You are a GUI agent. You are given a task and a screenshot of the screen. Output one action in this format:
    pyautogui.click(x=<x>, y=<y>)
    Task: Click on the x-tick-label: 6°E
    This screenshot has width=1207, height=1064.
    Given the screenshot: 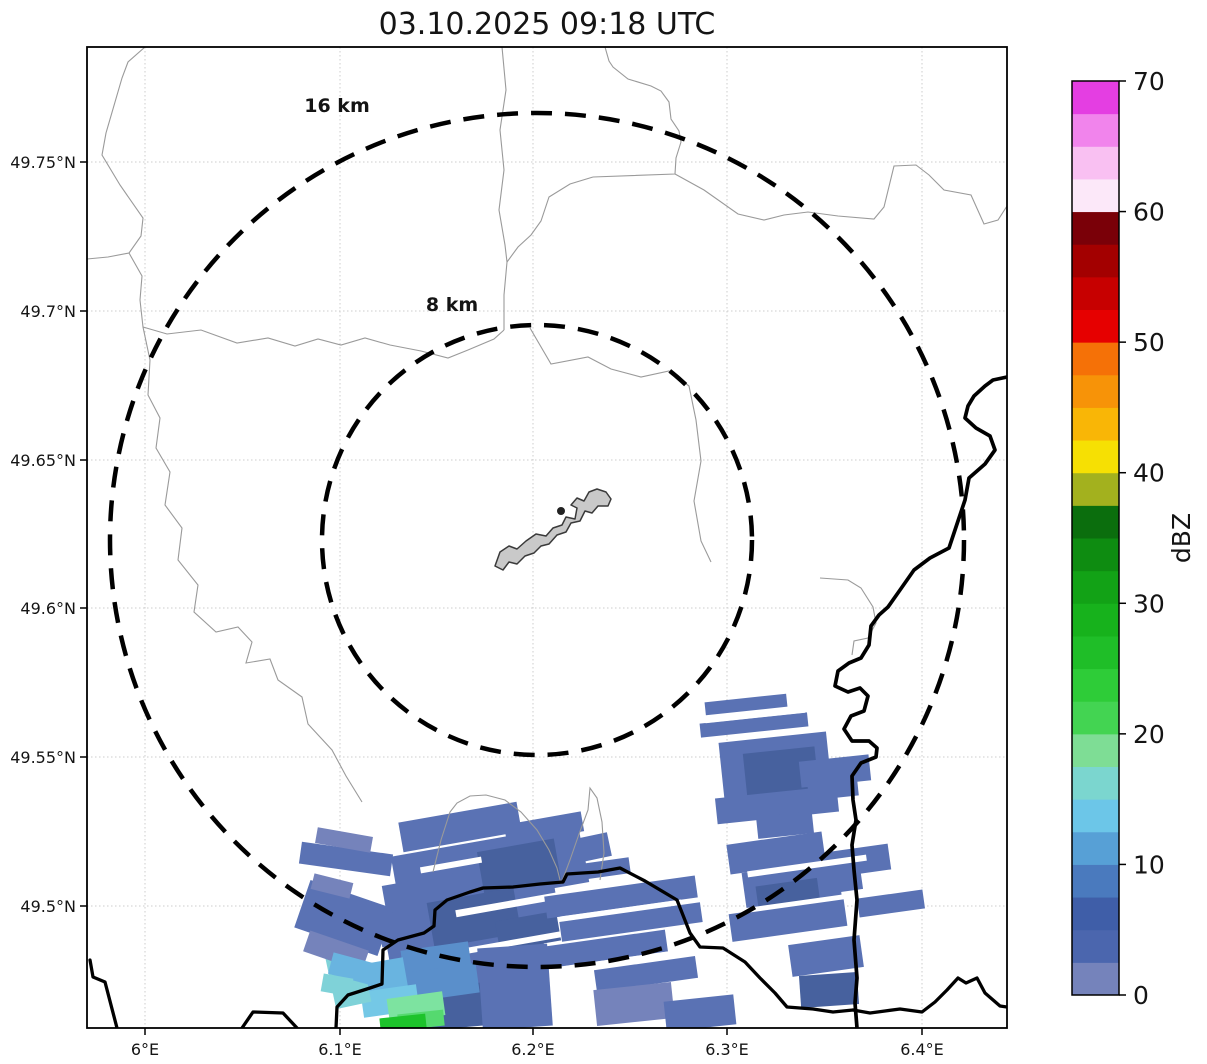 What is the action you would take?
    pyautogui.click(x=145, y=1049)
    